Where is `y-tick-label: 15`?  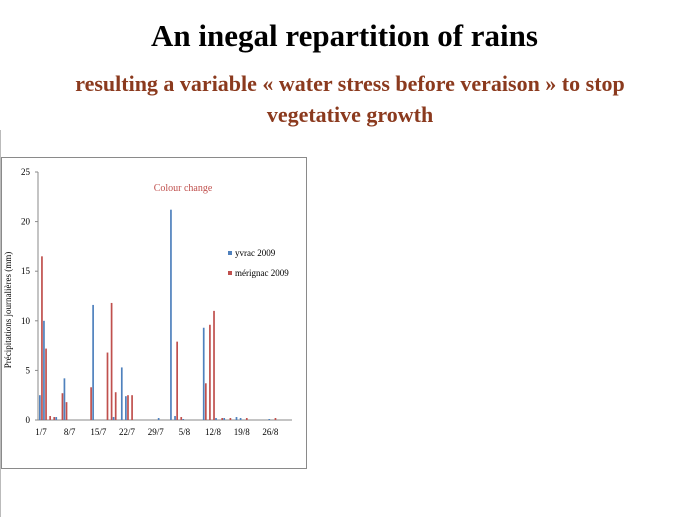
y-tick-label: 15 is located at coordinates (26, 271).